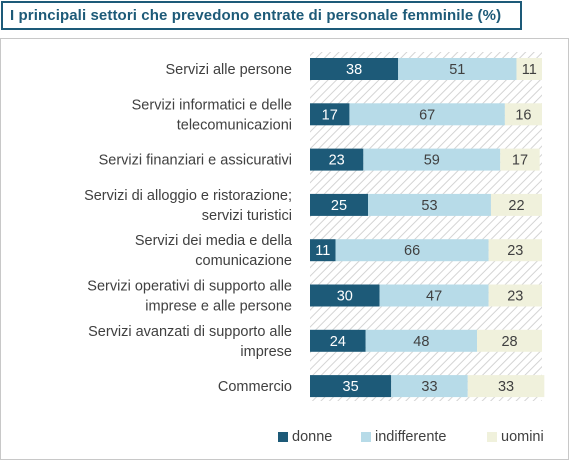 The width and height of the screenshot is (570, 461). What do you see at coordinates (255, 387) in the screenshot?
I see `category-label: Commercio` at bounding box center [255, 387].